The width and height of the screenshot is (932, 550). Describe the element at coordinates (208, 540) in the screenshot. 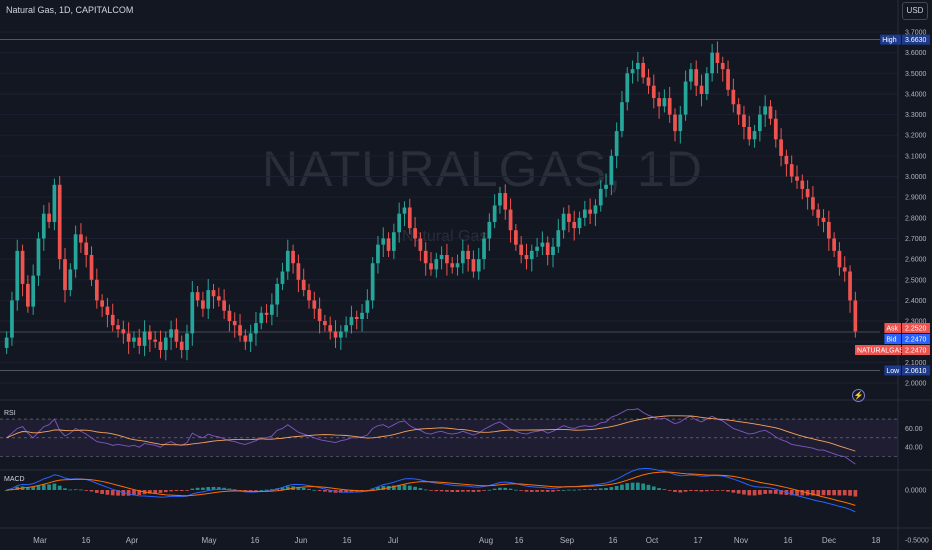

I see `x-tick-label: May` at that location.